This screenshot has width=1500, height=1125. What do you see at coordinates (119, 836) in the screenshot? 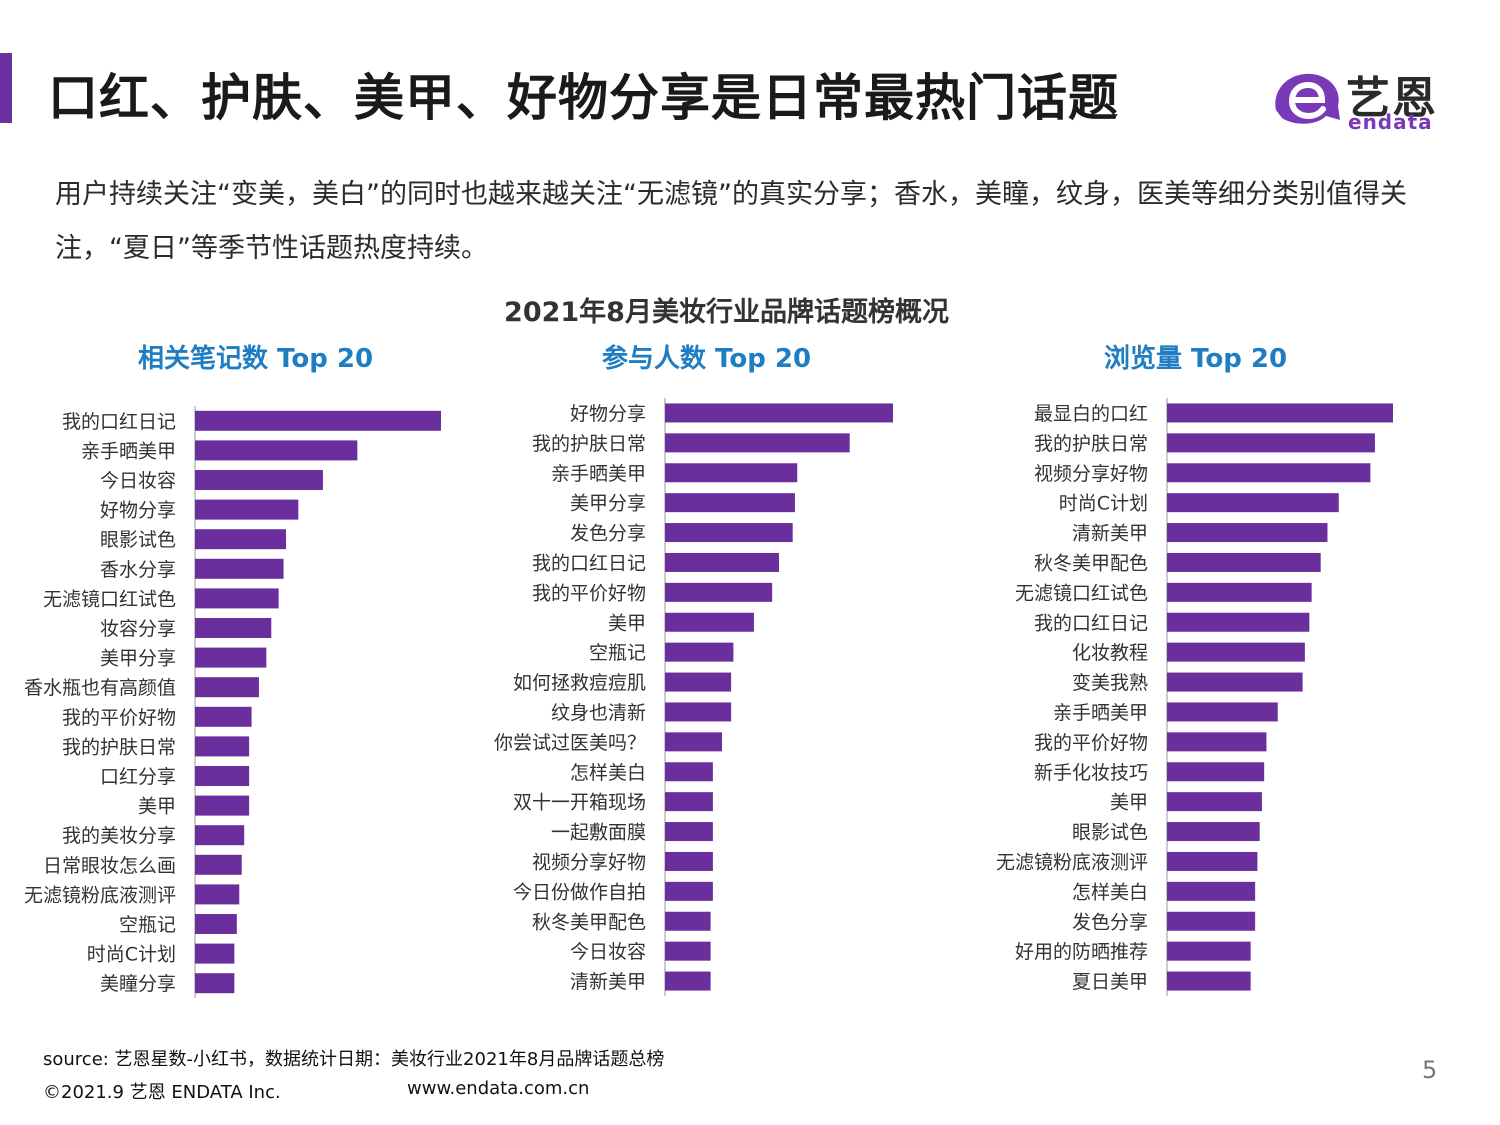
I see `chart-0-category-label-14: 我的美妆分享` at bounding box center [119, 836].